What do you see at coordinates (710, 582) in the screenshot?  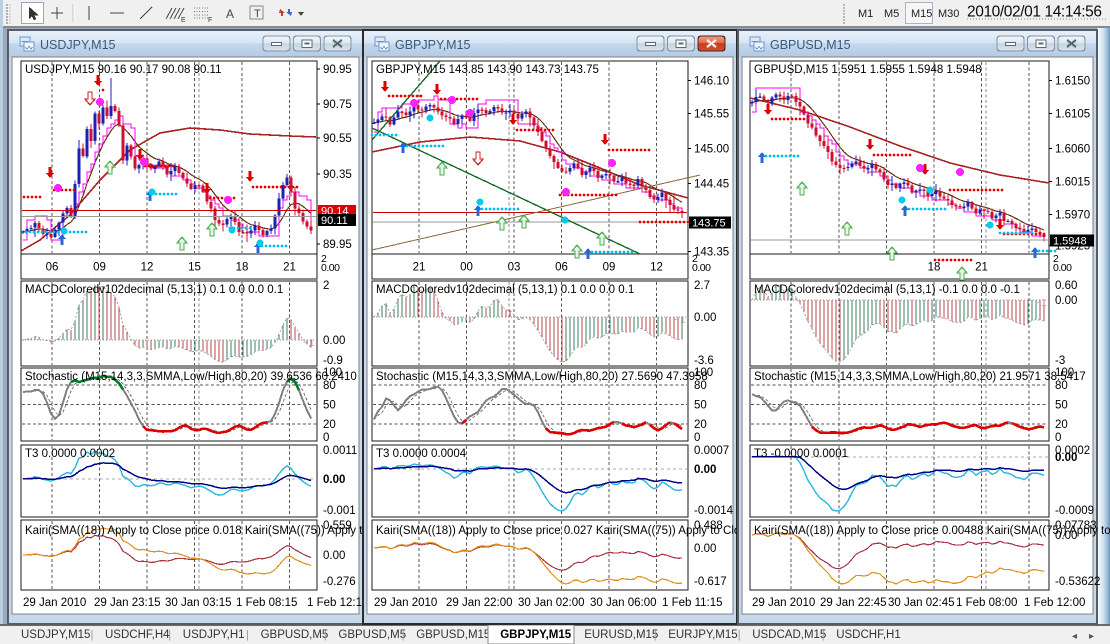 I see `svg-text: -0.617` at bounding box center [710, 582].